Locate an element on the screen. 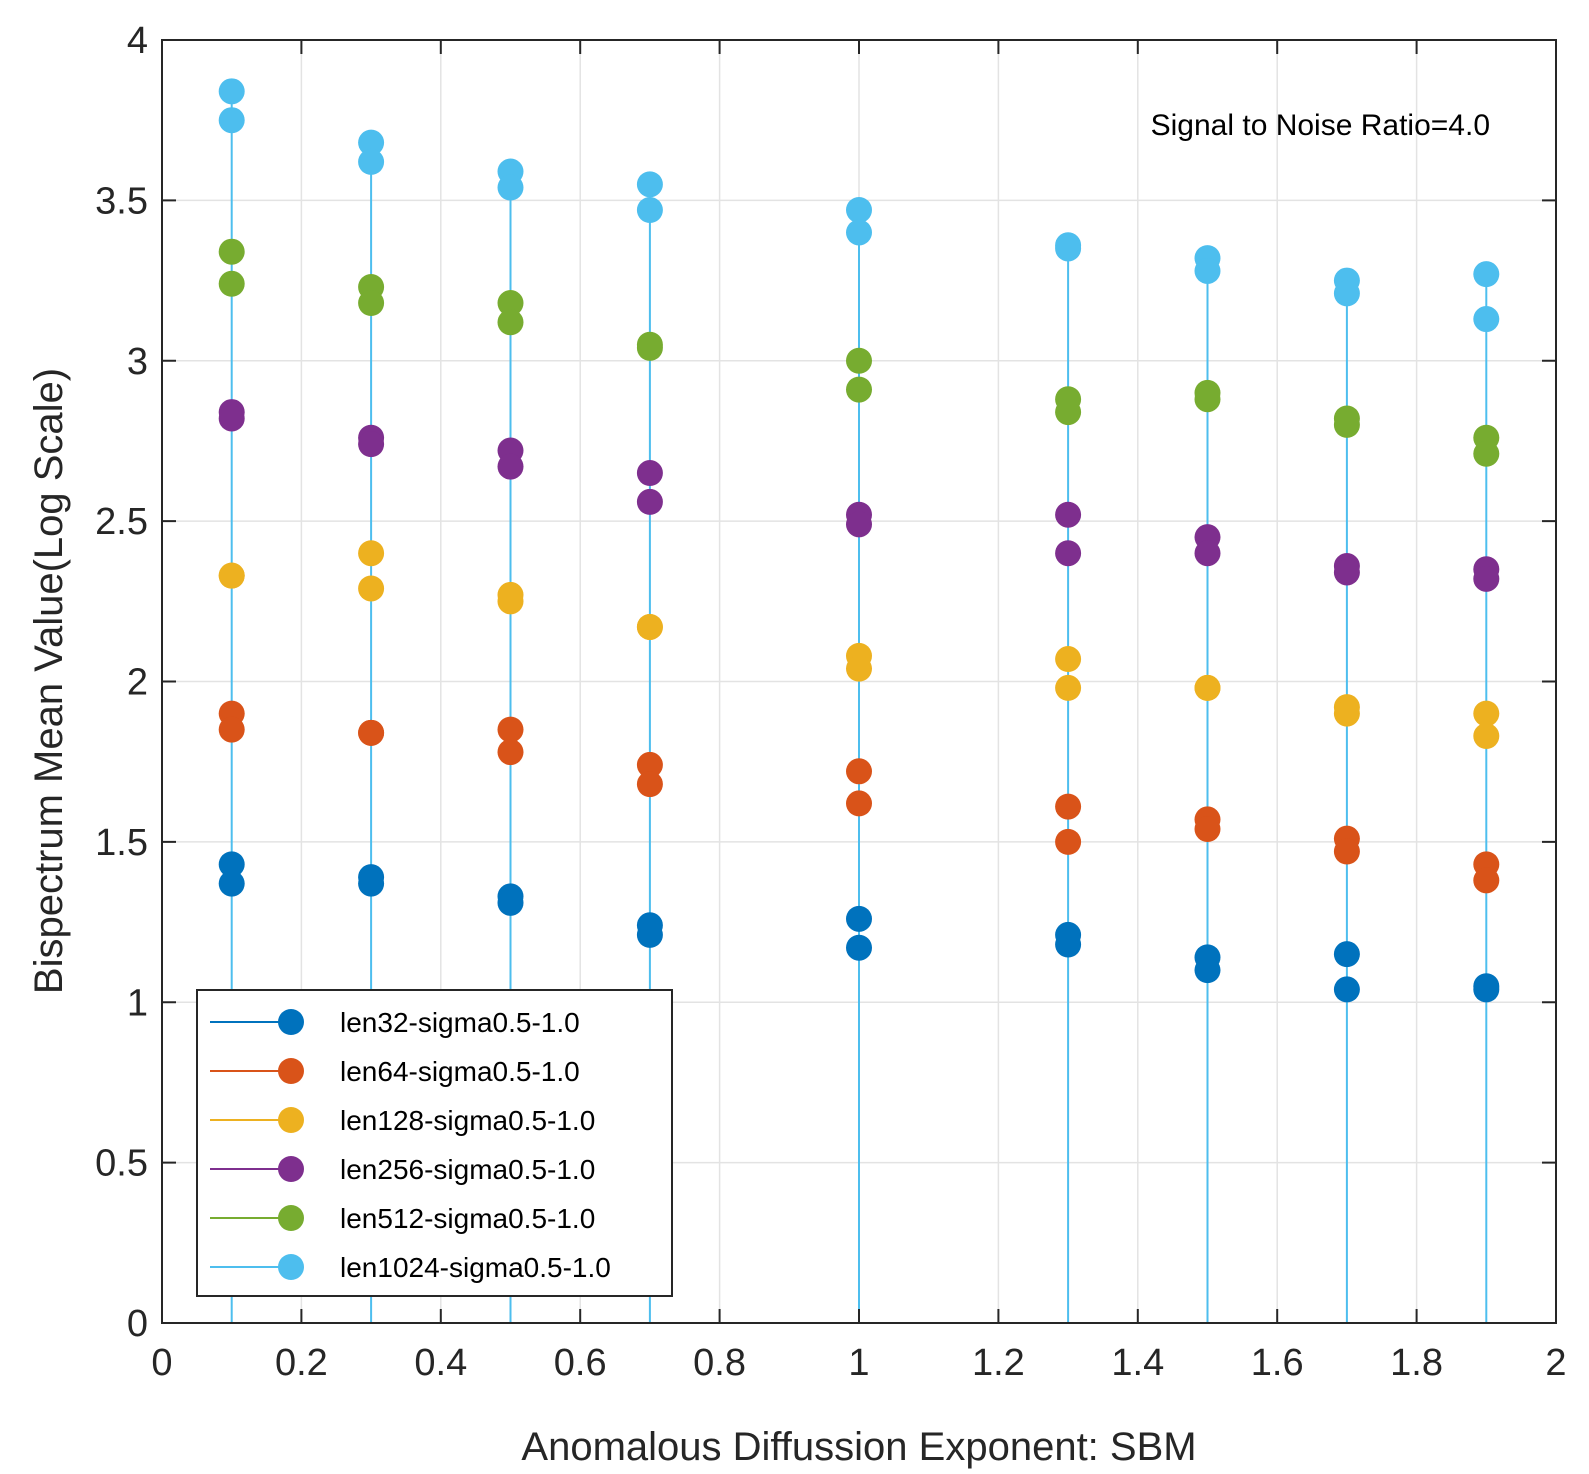 The width and height of the screenshot is (1589, 1474). legend-box is located at coordinates (434, 1143).